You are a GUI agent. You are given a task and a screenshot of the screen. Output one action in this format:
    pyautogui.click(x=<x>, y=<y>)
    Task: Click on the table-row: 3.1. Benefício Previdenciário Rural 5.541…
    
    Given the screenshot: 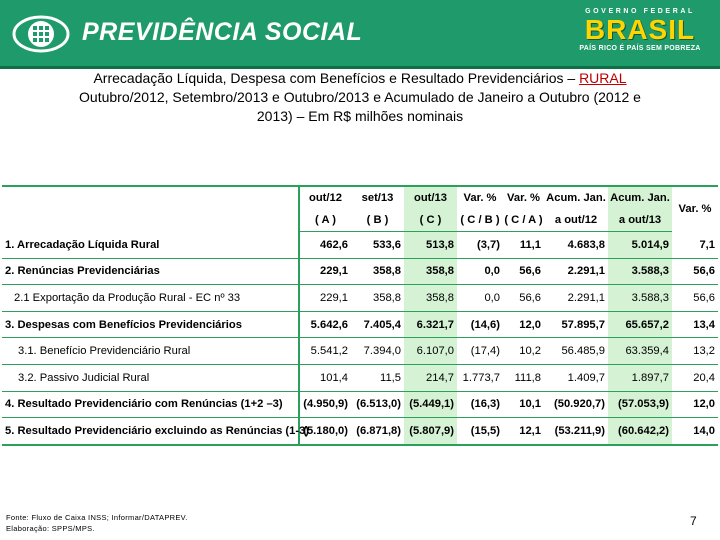 What is the action you would take?
    pyautogui.click(x=360, y=351)
    